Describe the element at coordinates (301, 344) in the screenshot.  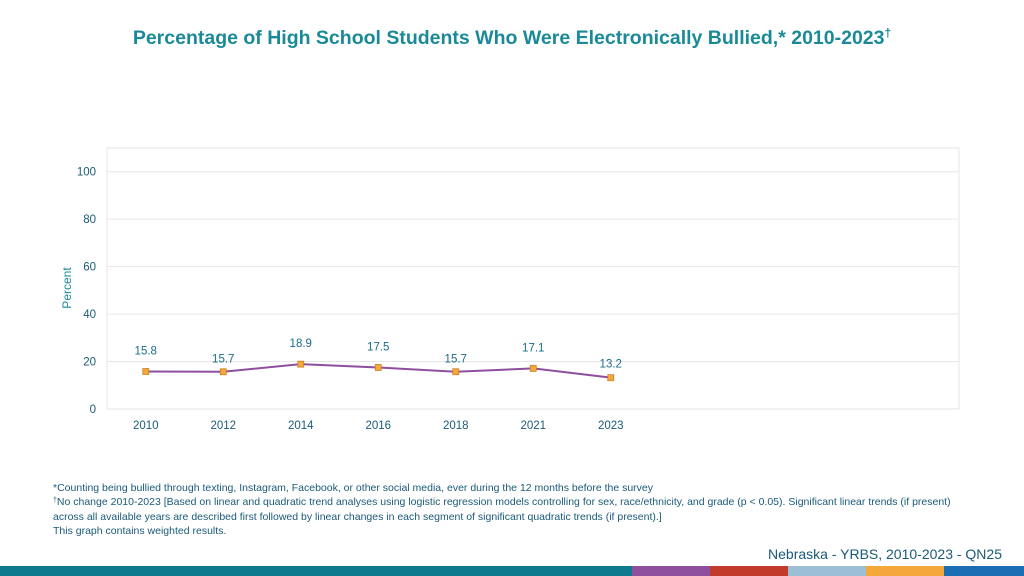
I see `data-label: 18.9` at that location.